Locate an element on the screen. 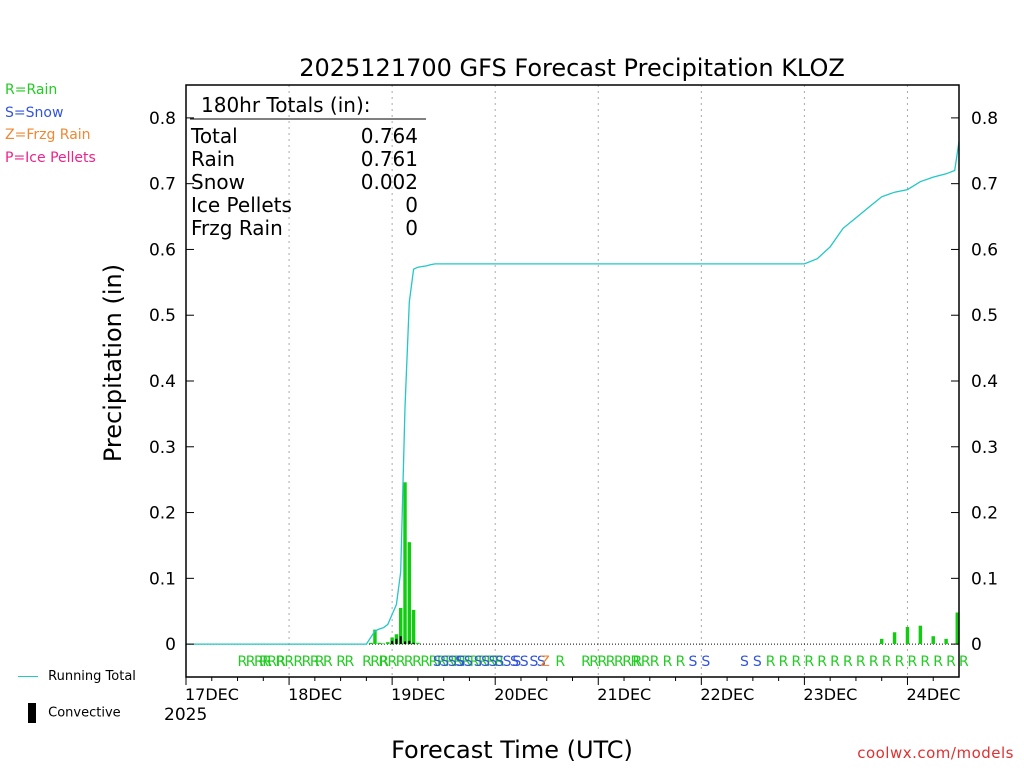 The image size is (1024, 768). x-tick-label: 21DEC is located at coordinates (624, 694).